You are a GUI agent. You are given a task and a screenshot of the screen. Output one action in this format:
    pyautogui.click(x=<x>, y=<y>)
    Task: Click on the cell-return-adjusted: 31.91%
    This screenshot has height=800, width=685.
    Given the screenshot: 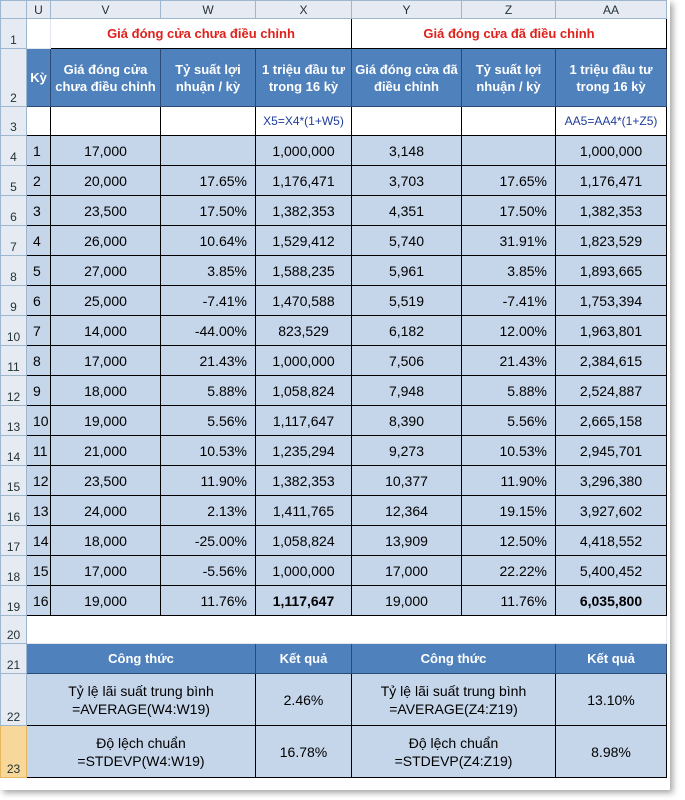 What is the action you would take?
    pyautogui.click(x=508, y=240)
    